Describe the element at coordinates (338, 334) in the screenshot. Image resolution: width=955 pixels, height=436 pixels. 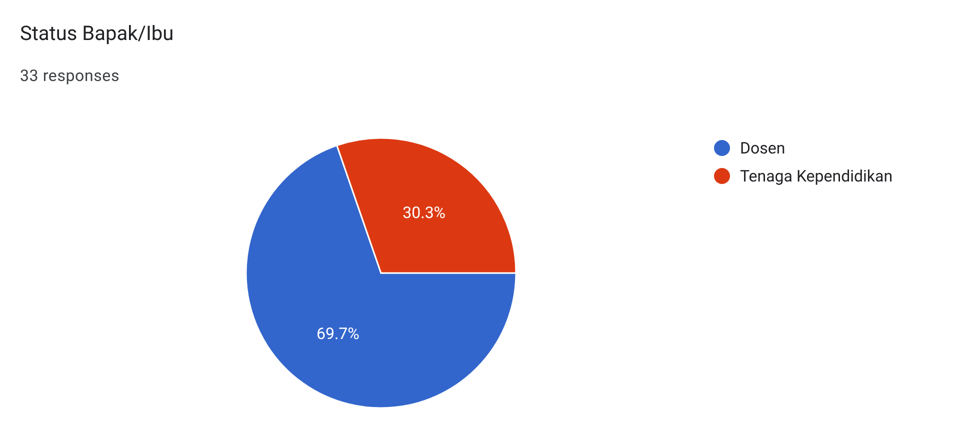
I see `data-label: 69.7%` at that location.